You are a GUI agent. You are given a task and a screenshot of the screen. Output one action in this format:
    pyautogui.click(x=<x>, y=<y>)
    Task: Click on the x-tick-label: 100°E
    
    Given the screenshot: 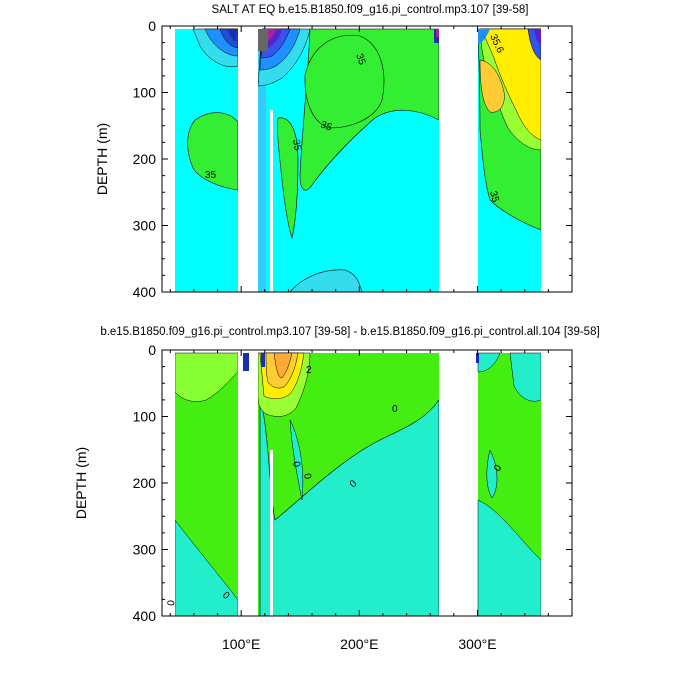 What is the action you would take?
    pyautogui.click(x=241, y=644)
    